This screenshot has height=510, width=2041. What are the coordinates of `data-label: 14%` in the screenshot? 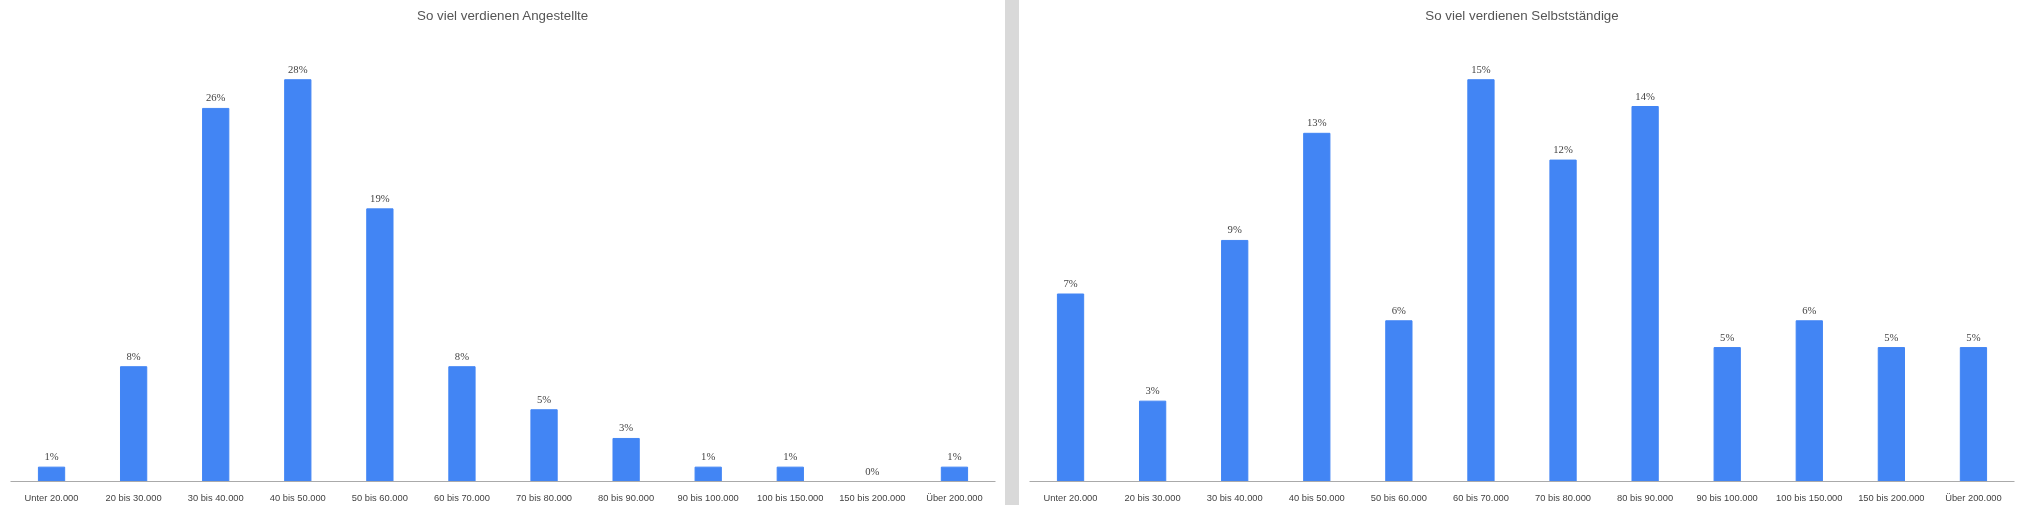 It's located at (1645, 96).